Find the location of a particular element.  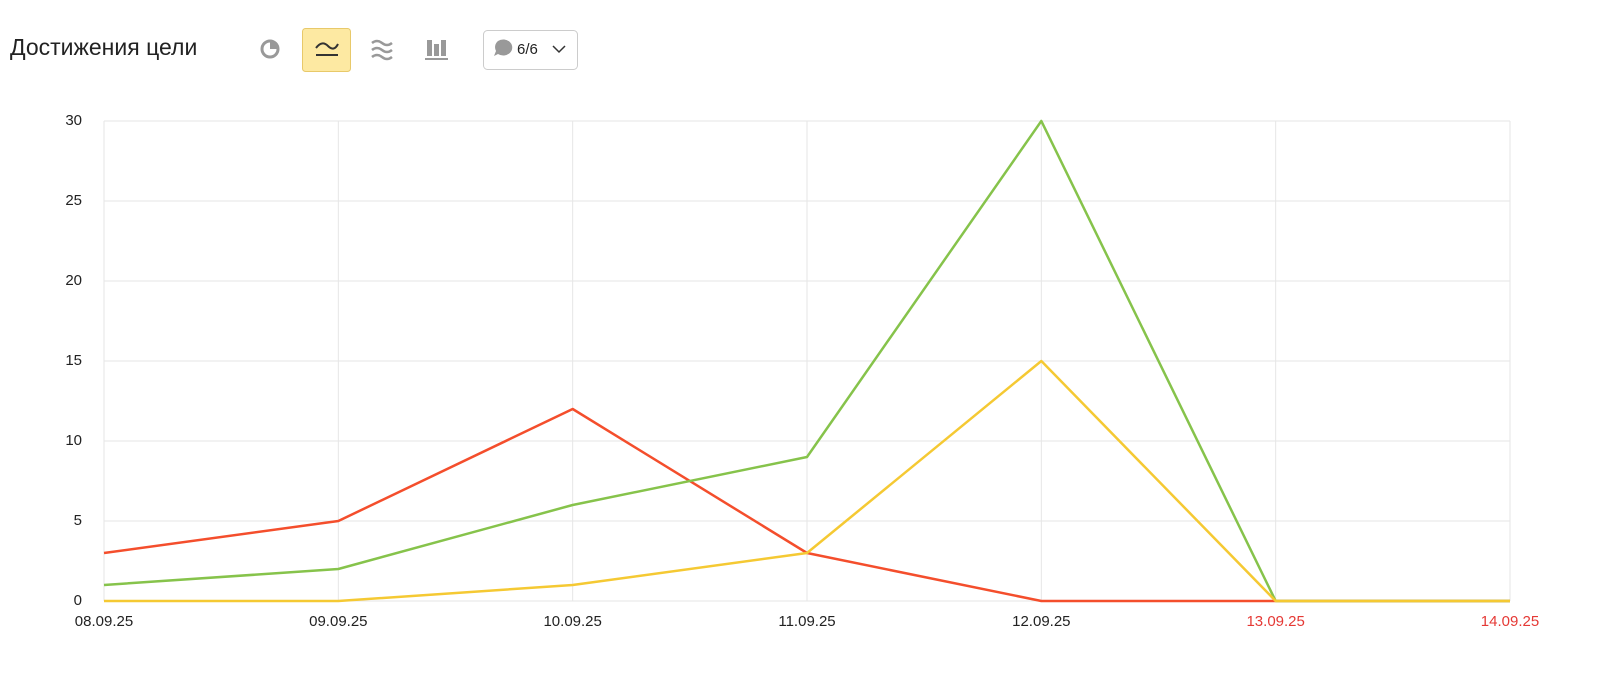

x-tick-label: 10.09.25 is located at coordinates (572, 621).